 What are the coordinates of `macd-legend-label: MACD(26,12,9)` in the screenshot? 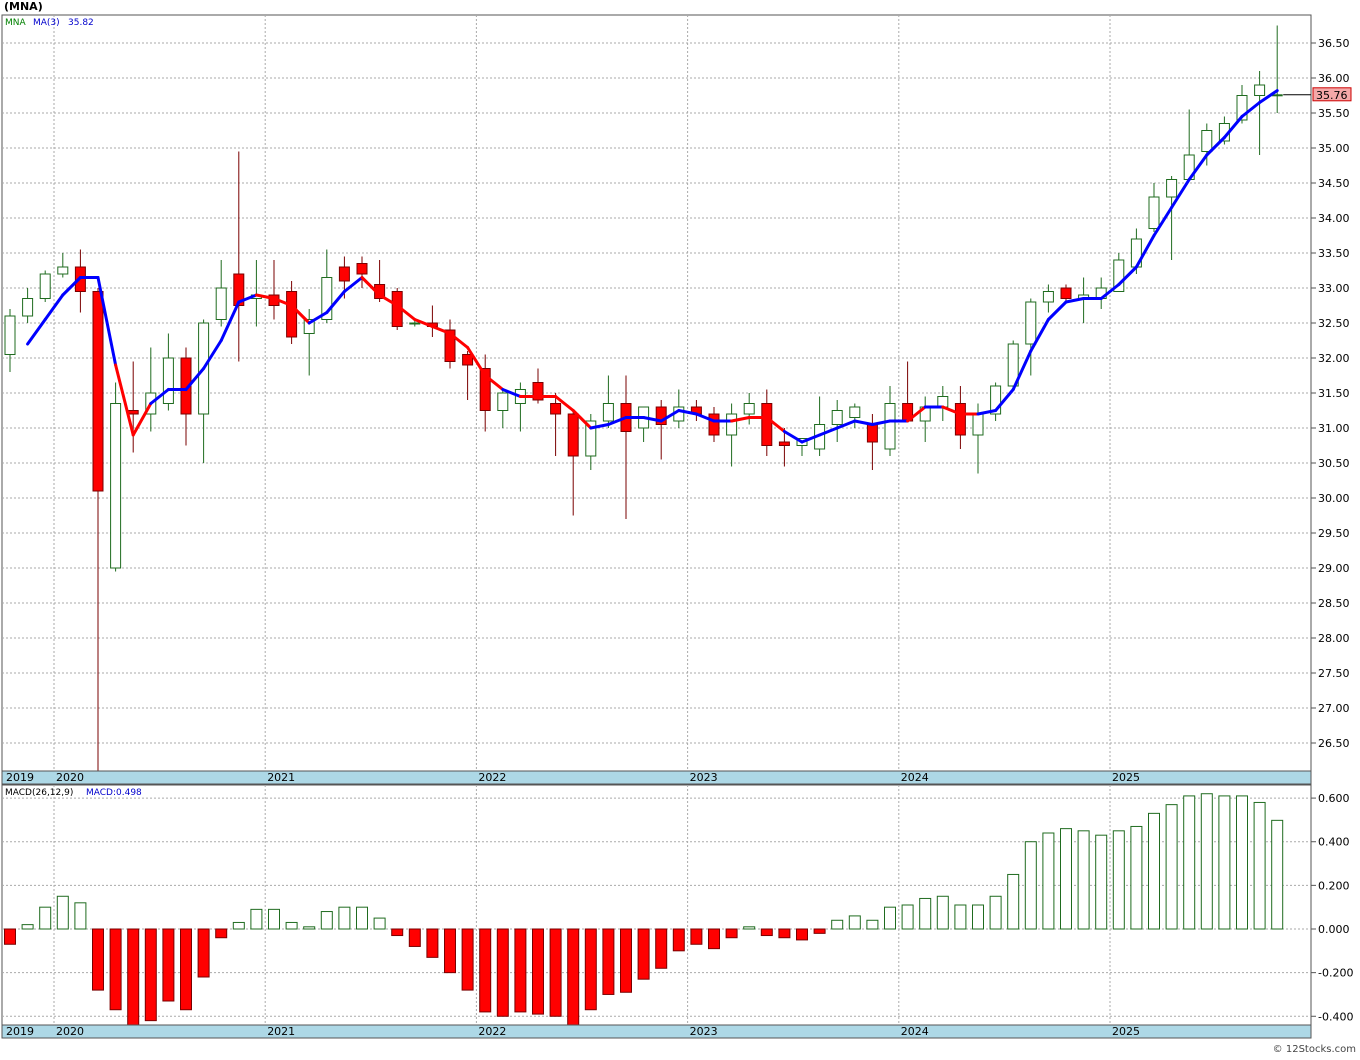 It's located at (39, 793).